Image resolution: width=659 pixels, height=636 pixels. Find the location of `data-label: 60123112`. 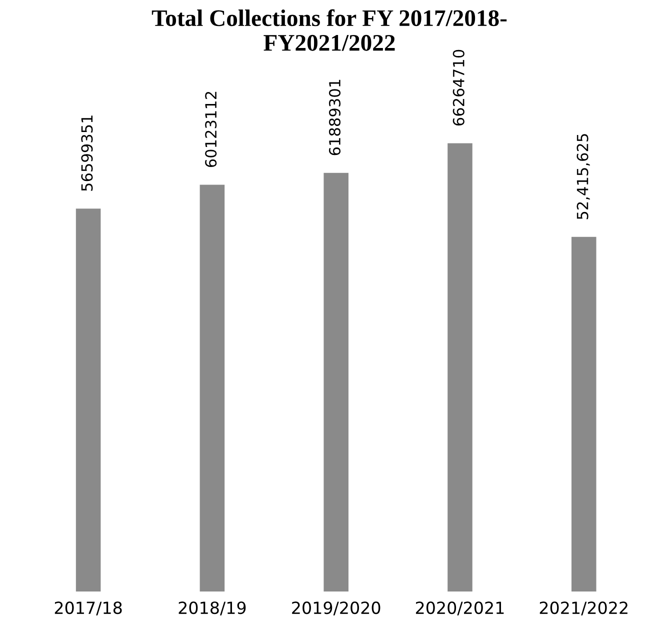

data-label: 60123112 is located at coordinates (211, 130).